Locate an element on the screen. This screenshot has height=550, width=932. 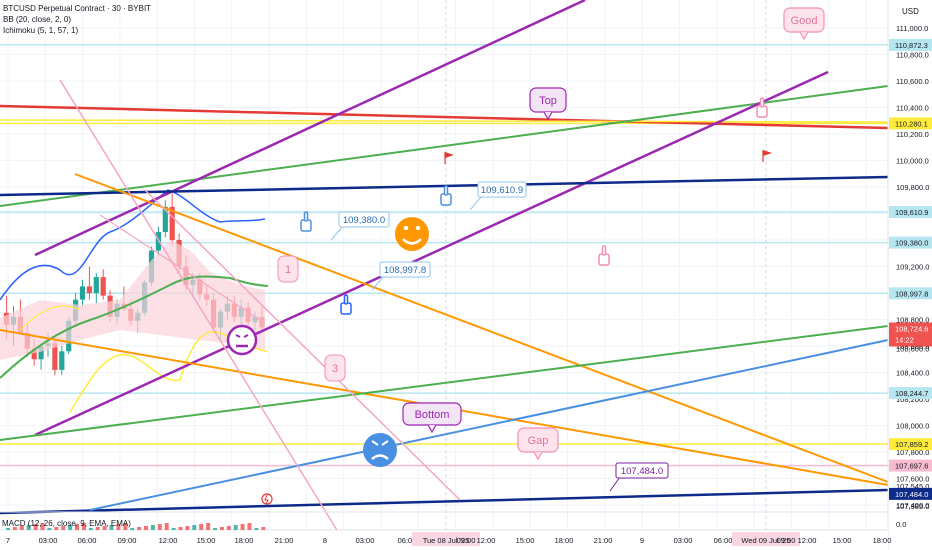
gap-callout: Gap is located at coordinates (538, 444).